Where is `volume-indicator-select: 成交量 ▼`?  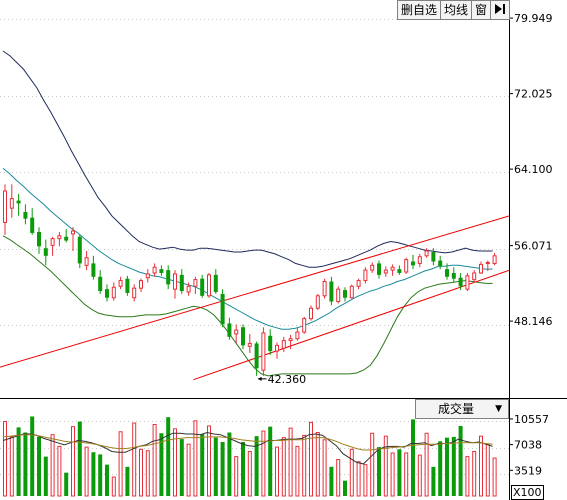 volume-indicator-select: 成交量 ▼ is located at coordinates (462, 409).